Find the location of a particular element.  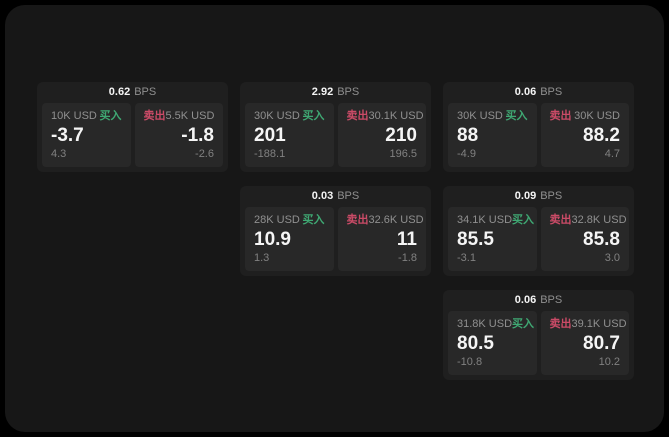

buy-panel: 31.8K USD 买入 80.5 -10.8 is located at coordinates (492, 343).